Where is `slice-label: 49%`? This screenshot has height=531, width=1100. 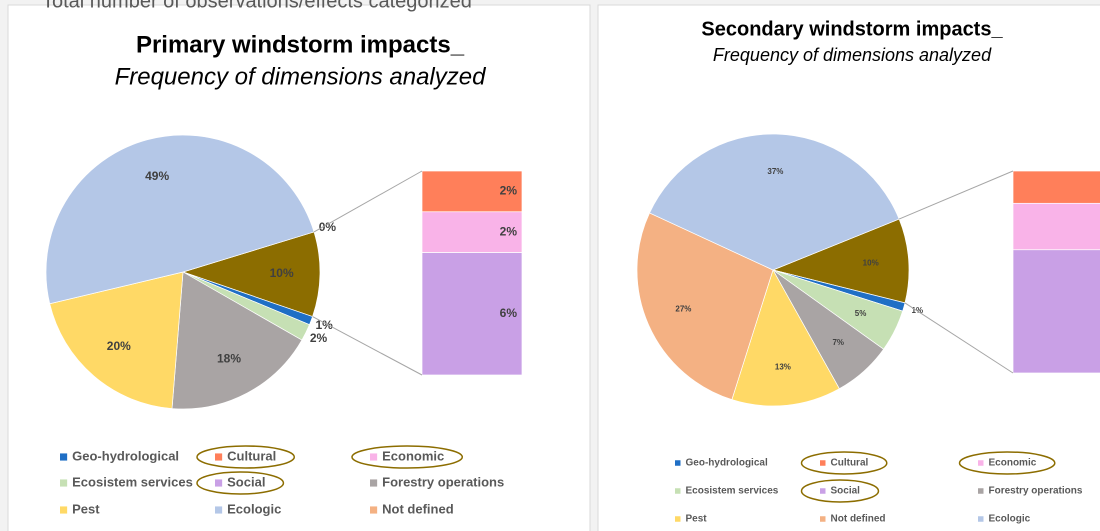 slice-label: 49% is located at coordinates (157, 176).